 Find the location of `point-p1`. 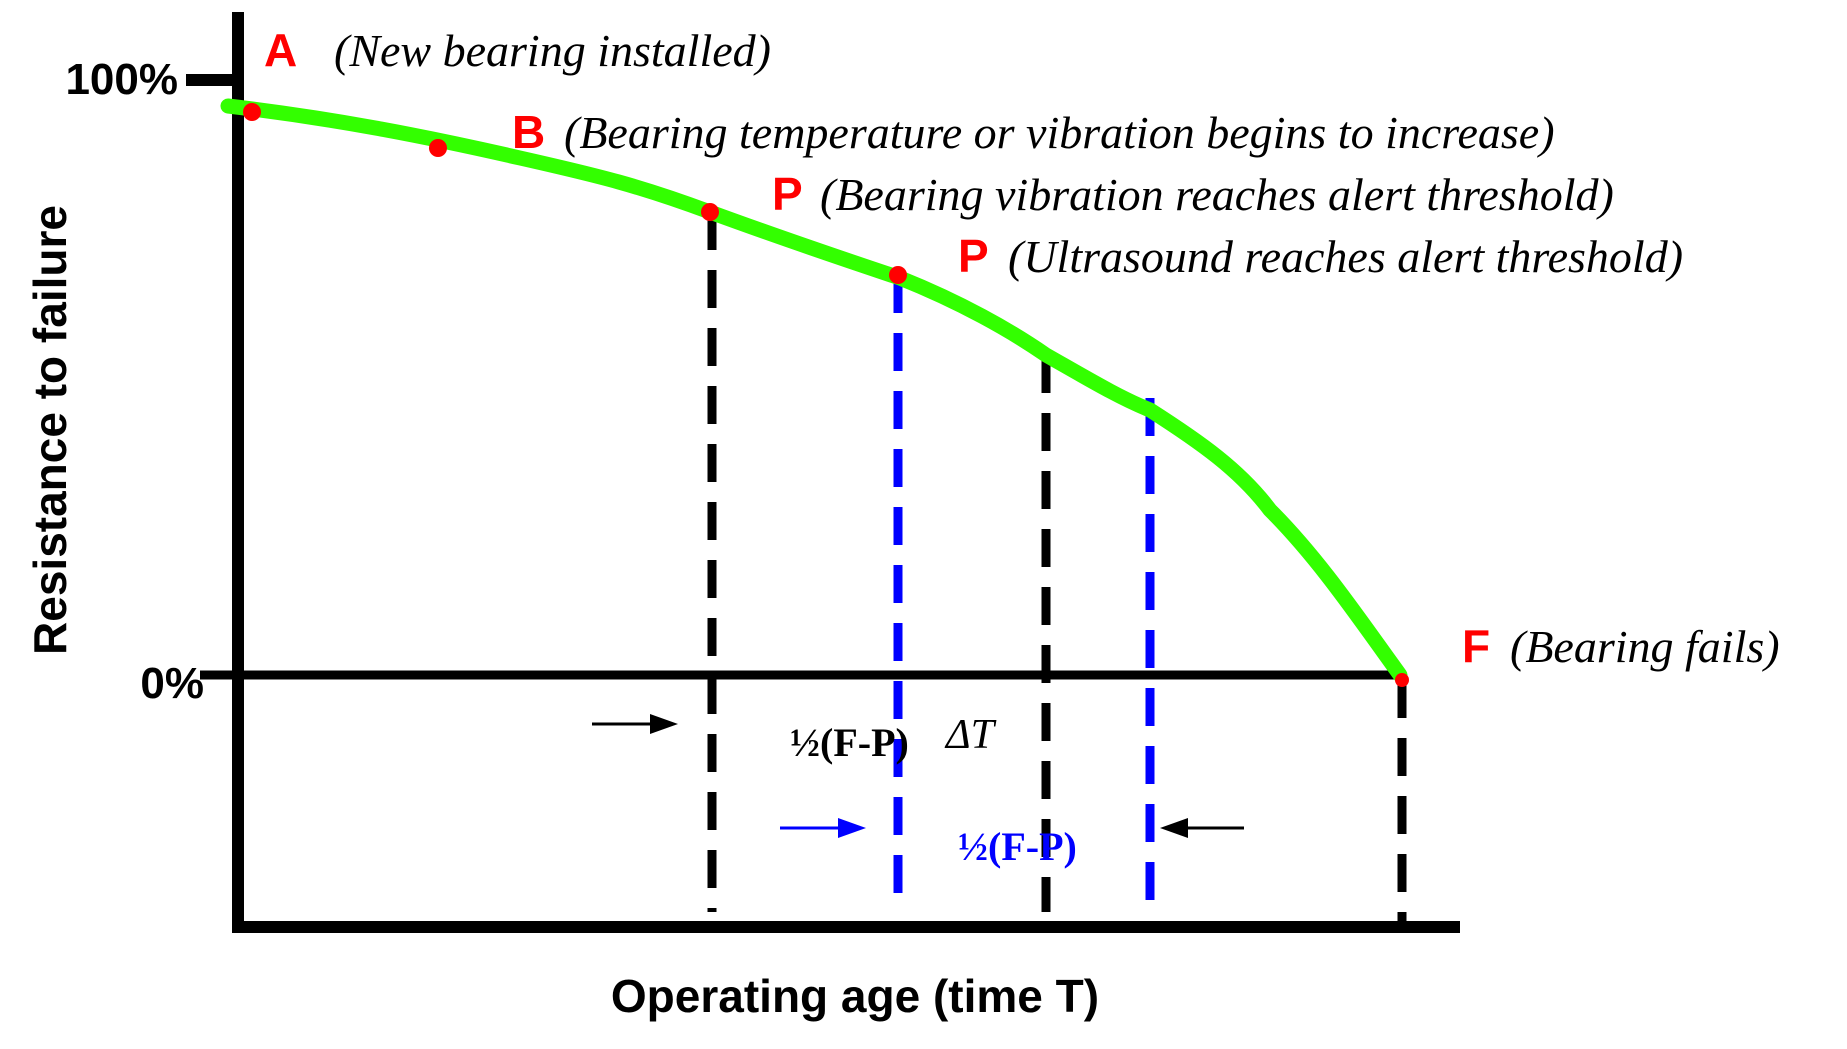

point-p1 is located at coordinates (710, 212).